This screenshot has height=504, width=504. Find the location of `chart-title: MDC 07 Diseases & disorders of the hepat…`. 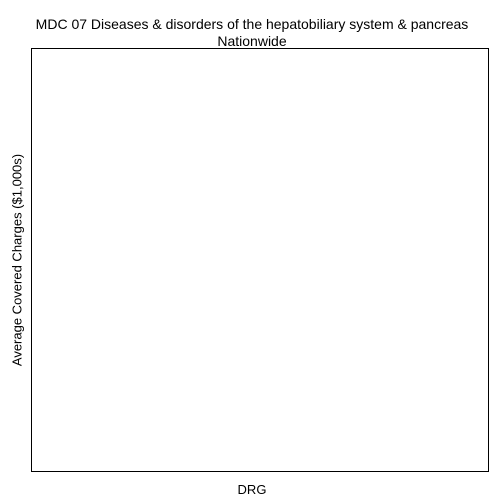

chart-title: MDC 07 Diseases & disorders of the hepat… is located at coordinates (252, 24).